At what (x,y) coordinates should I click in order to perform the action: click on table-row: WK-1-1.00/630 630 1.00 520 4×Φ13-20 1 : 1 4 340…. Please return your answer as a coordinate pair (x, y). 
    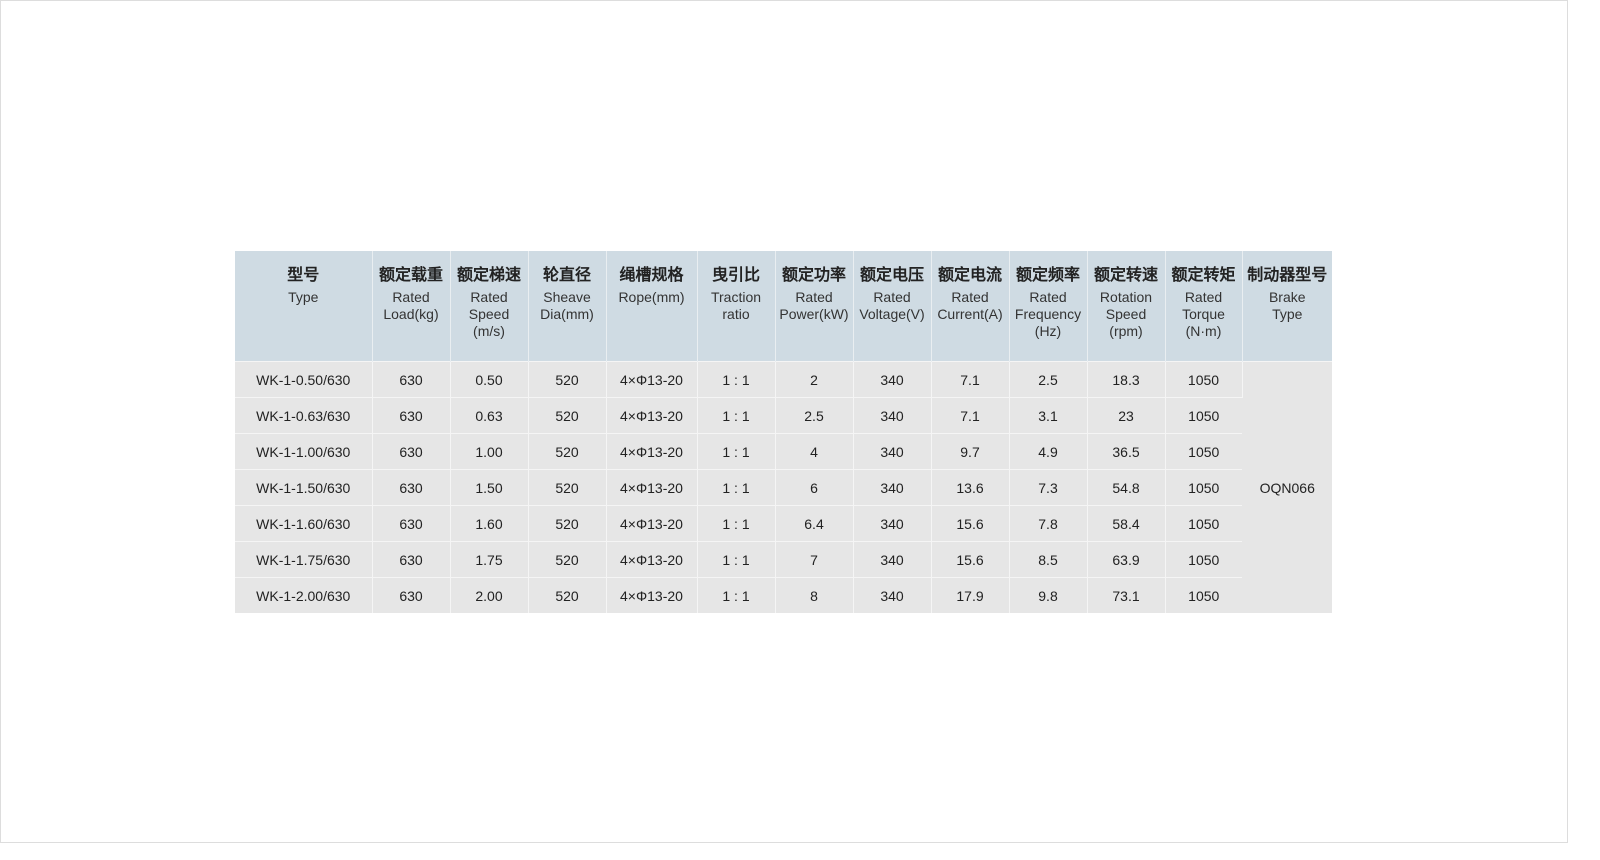
    Looking at the image, I should click on (783, 451).